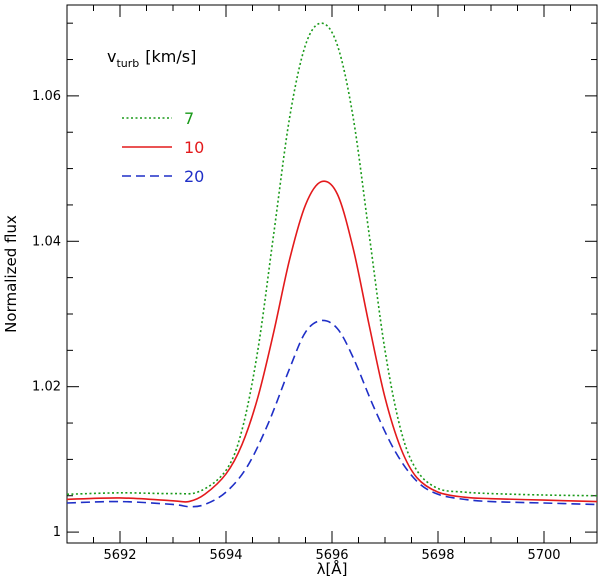 The image size is (600, 580). What do you see at coordinates (194, 147) in the screenshot?
I see `legend-label-10: 10` at bounding box center [194, 147].